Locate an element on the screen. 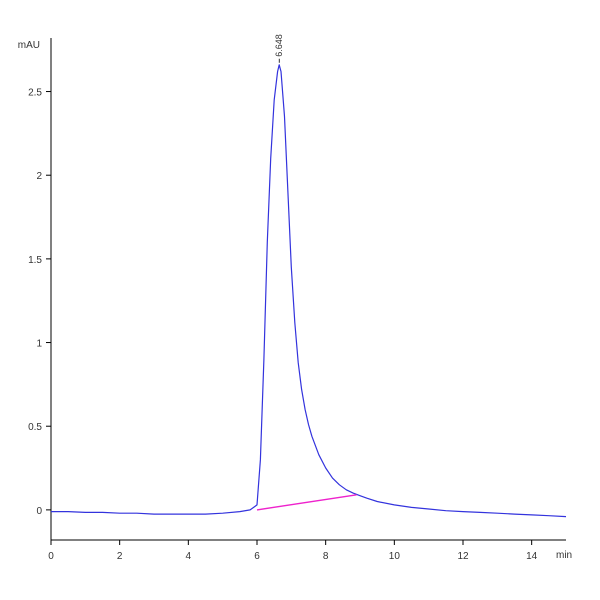 The image size is (600, 600). x-tick-label: 6 is located at coordinates (257, 556).